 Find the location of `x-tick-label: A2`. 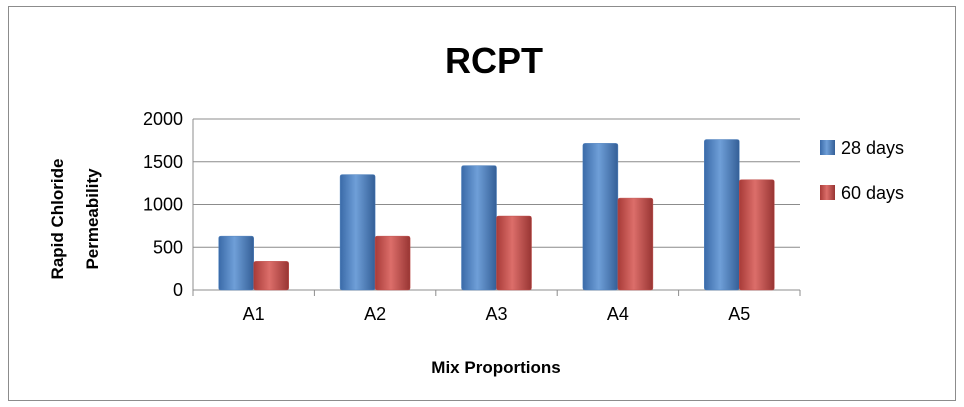

x-tick-label: A2 is located at coordinates (375, 314).